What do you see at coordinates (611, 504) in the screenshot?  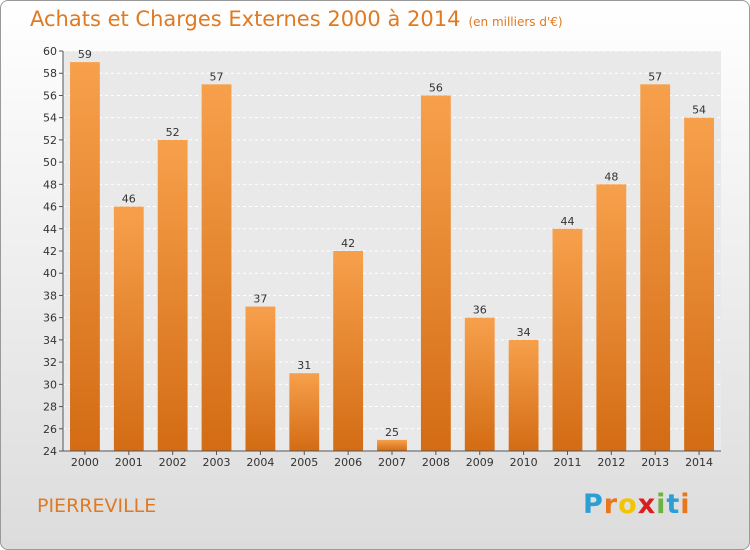 I see `logo-letter: r` at bounding box center [611, 504].